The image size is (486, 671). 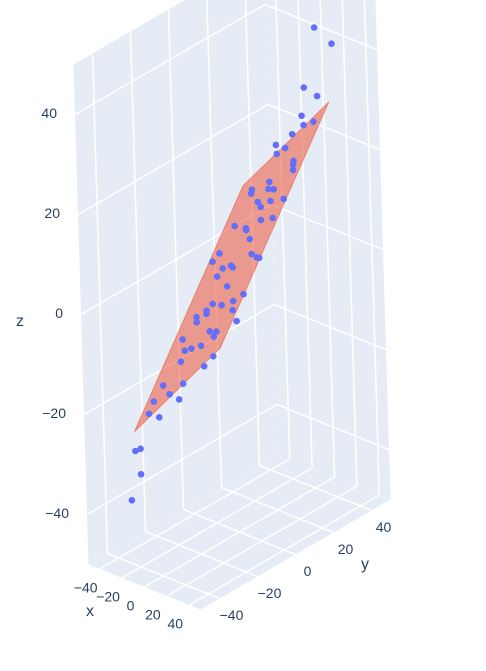 I want to click on z-tick-label: 40, so click(x=49, y=113).